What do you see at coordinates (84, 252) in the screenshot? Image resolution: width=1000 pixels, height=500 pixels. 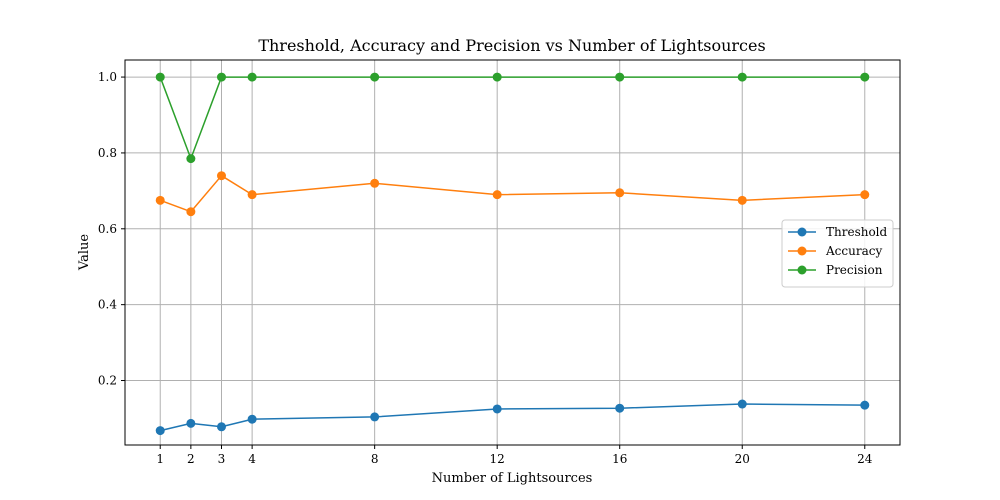 I see `y-axis-label: Value` at bounding box center [84, 252].